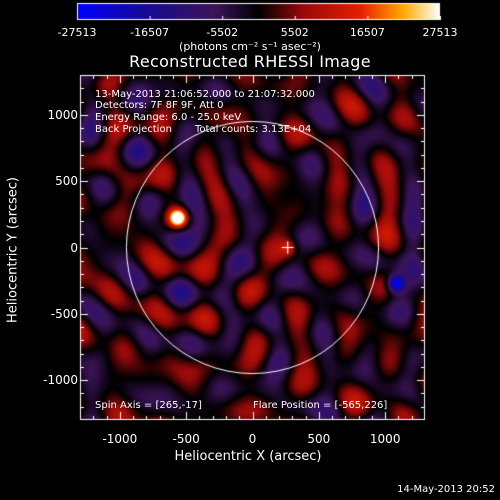 The width and height of the screenshot is (500, 500). Describe the element at coordinates (62, 114) in the screenshot. I see `y-tick-label: 1000` at that location.